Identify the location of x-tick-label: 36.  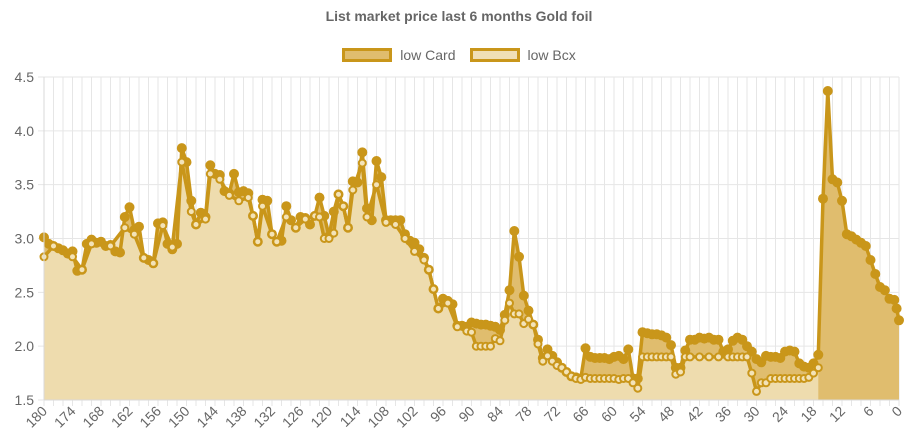
(723, 414).